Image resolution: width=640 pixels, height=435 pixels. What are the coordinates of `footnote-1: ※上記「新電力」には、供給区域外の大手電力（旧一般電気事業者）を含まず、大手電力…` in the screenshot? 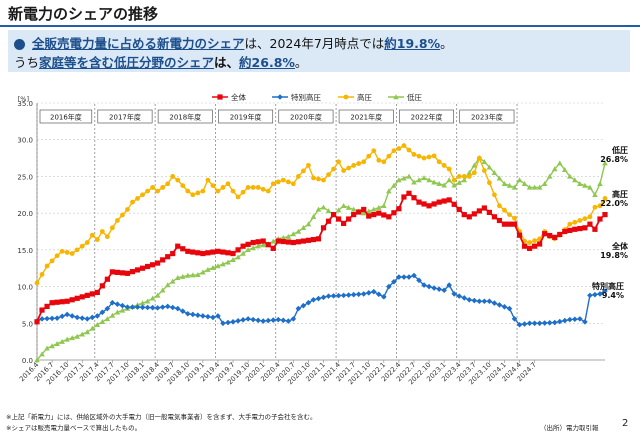 It's located at (161, 417).